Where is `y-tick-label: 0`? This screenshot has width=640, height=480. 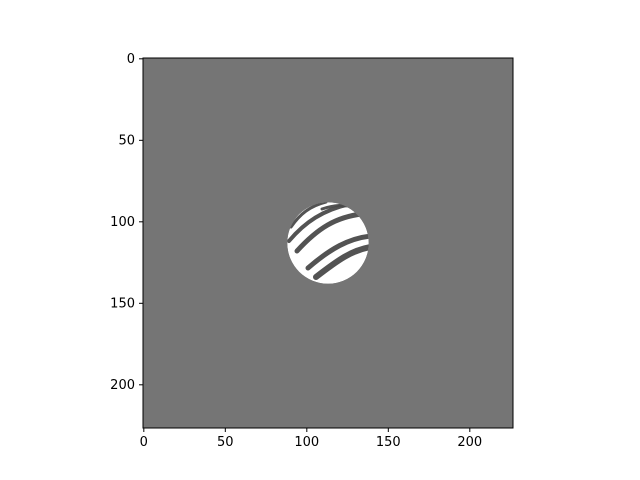 y-tick-label: 0 is located at coordinates (131, 59).